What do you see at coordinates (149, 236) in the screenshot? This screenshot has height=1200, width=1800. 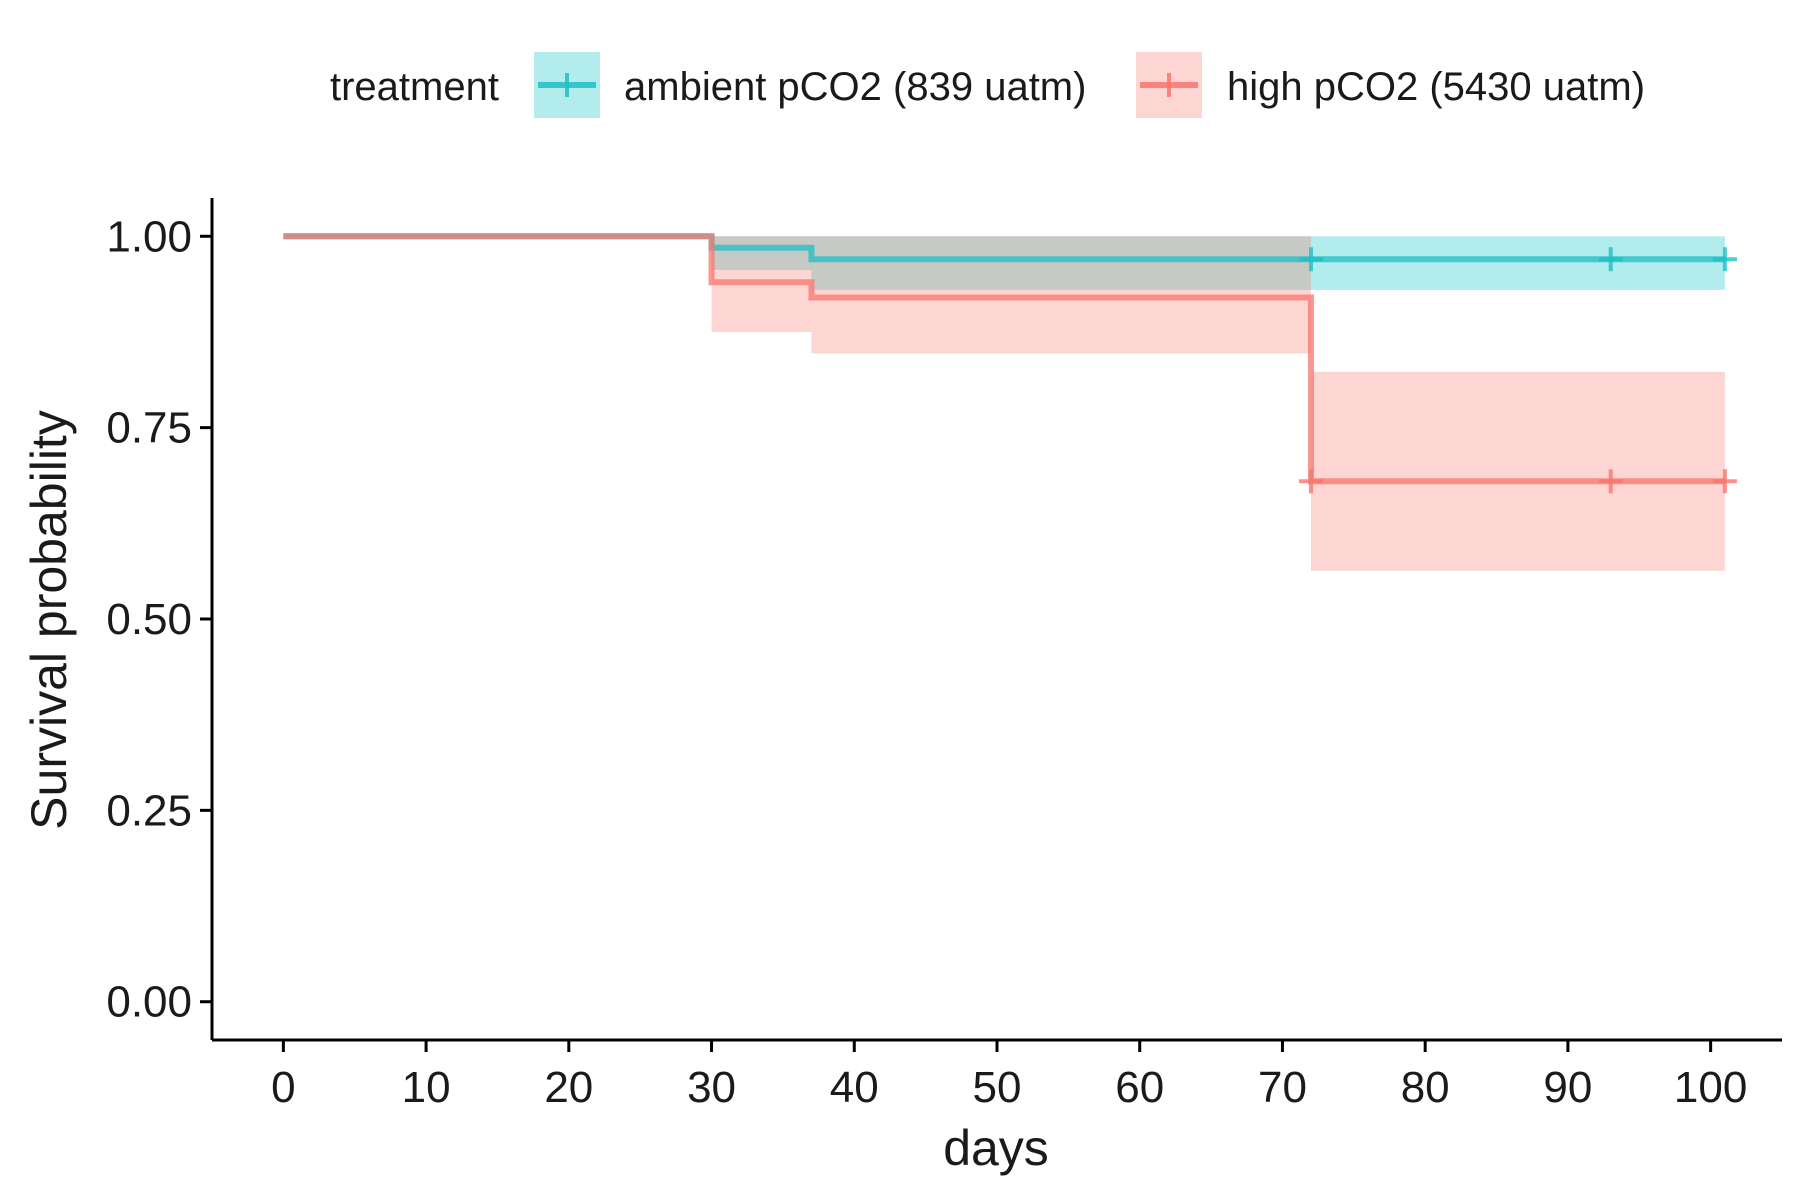 I see `y-tick-label-4: 1.00` at bounding box center [149, 236].